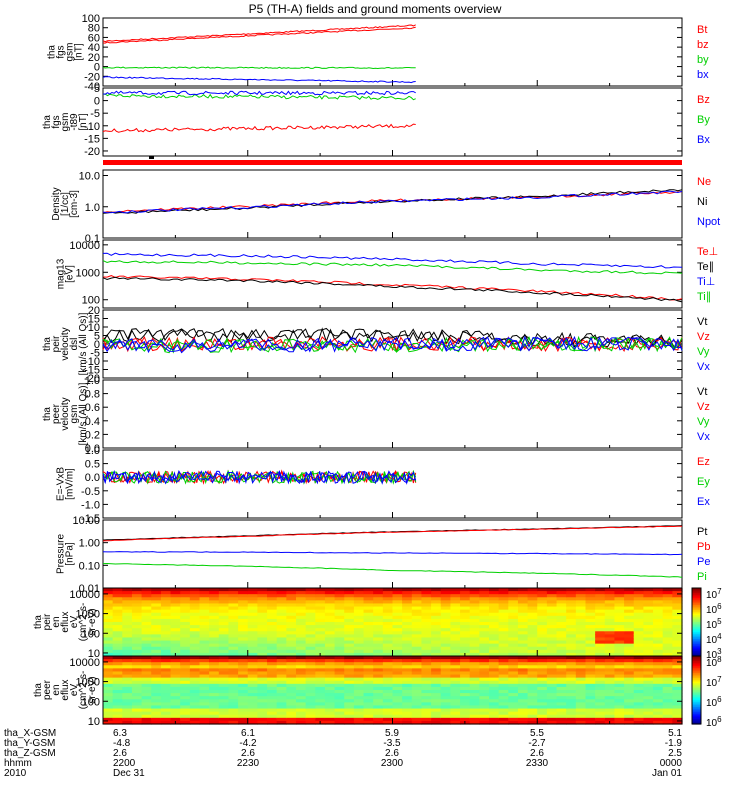 The height and width of the screenshot is (800, 750). Describe the element at coordinates (537, 733) in the screenshot. I see `x-row-value: 5.5` at that location.